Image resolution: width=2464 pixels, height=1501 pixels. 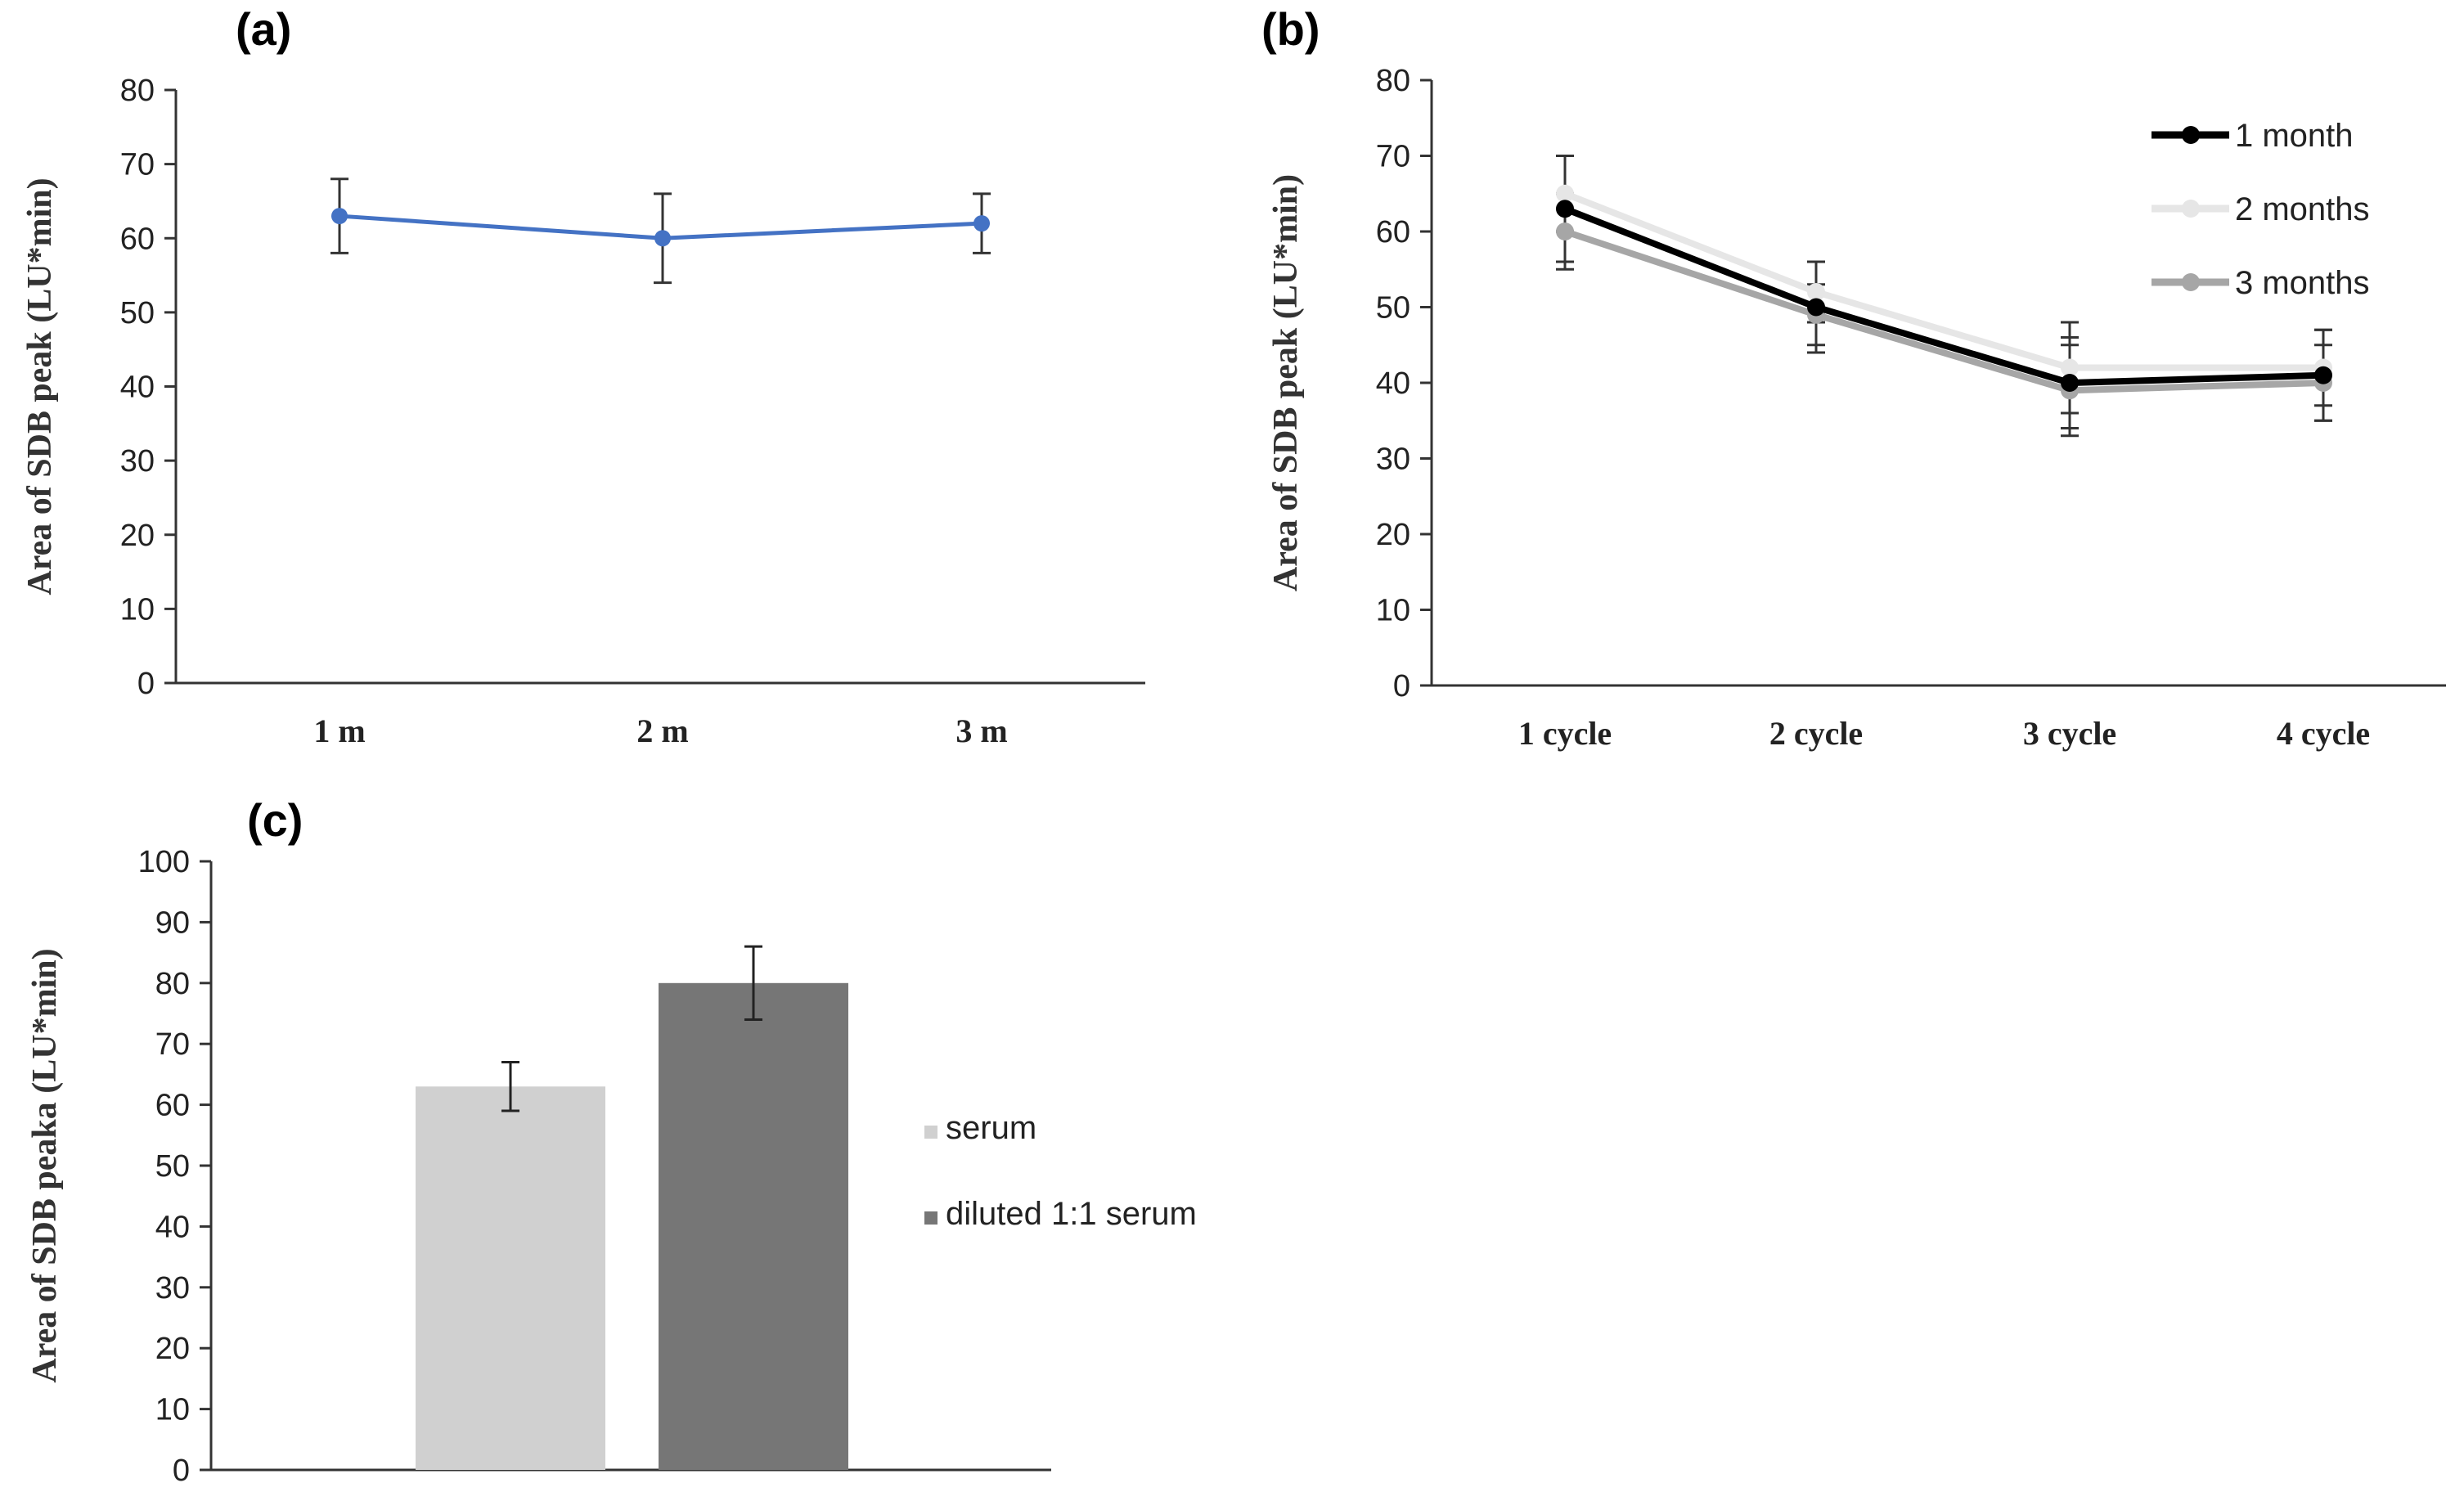 What do you see at coordinates (991, 1128) in the screenshot?
I see `legend-entry: serum` at bounding box center [991, 1128].